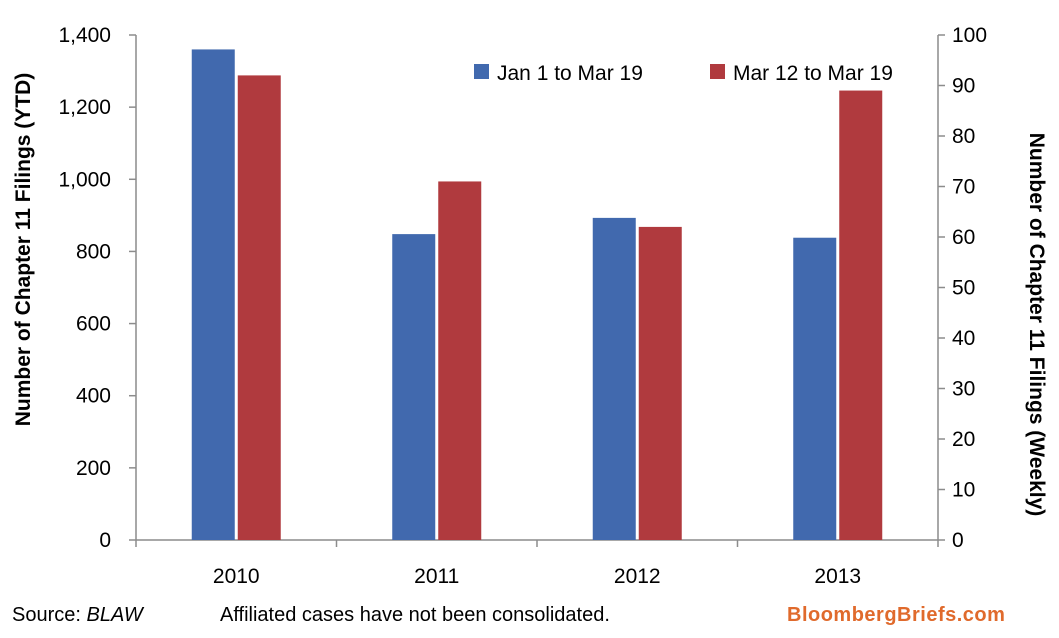 The width and height of the screenshot is (1059, 638). I want to click on source-label: Source:, so click(49, 615).